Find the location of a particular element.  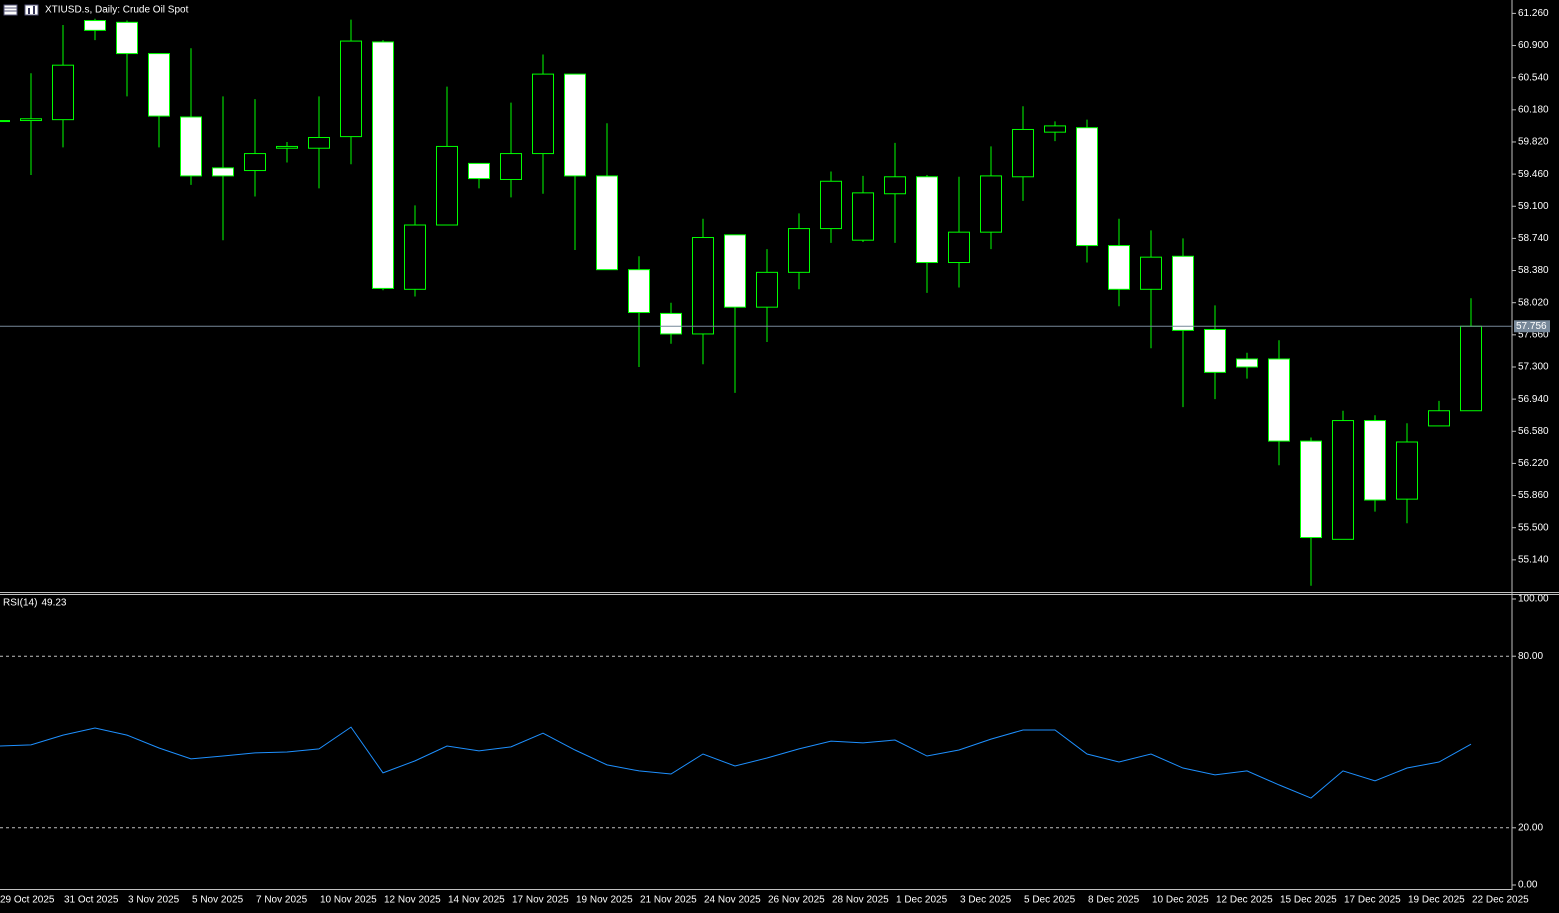

price-label: 57.756 is located at coordinates (1531, 326).